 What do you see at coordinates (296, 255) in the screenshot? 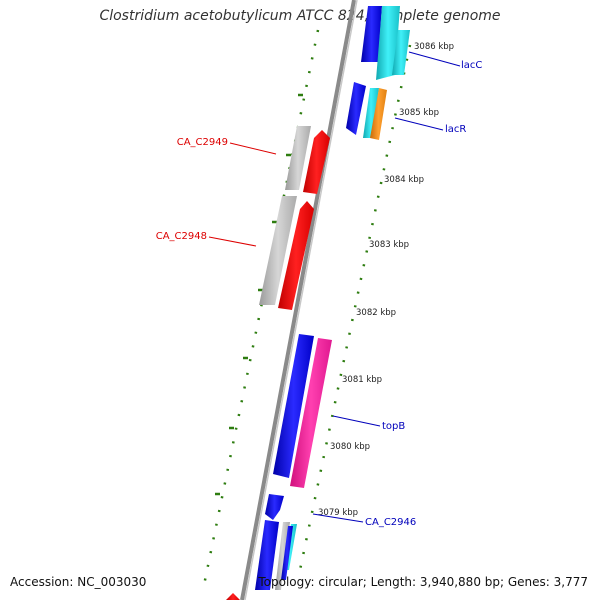
I see `gene-CA_C2948` at bounding box center [296, 255].